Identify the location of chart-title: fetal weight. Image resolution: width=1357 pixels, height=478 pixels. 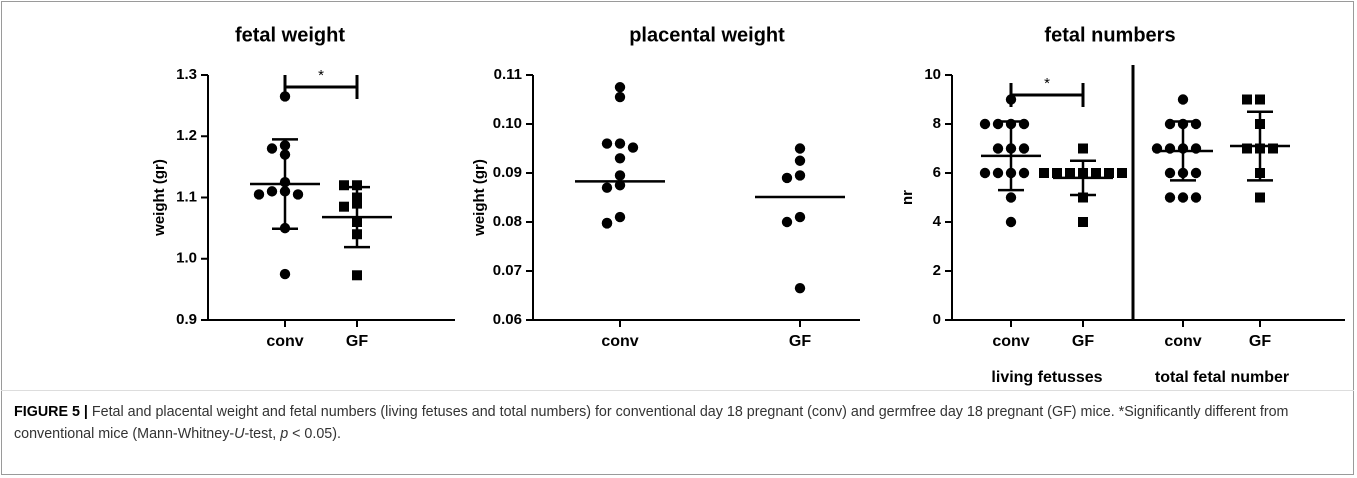
(290, 35).